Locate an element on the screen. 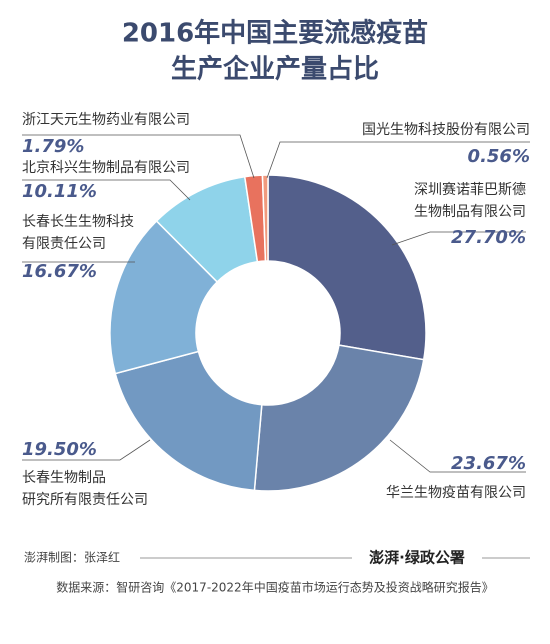 Image resolution: width=550 pixels, height=644 pixels. credit-bg is located at coordinates (80, 558).